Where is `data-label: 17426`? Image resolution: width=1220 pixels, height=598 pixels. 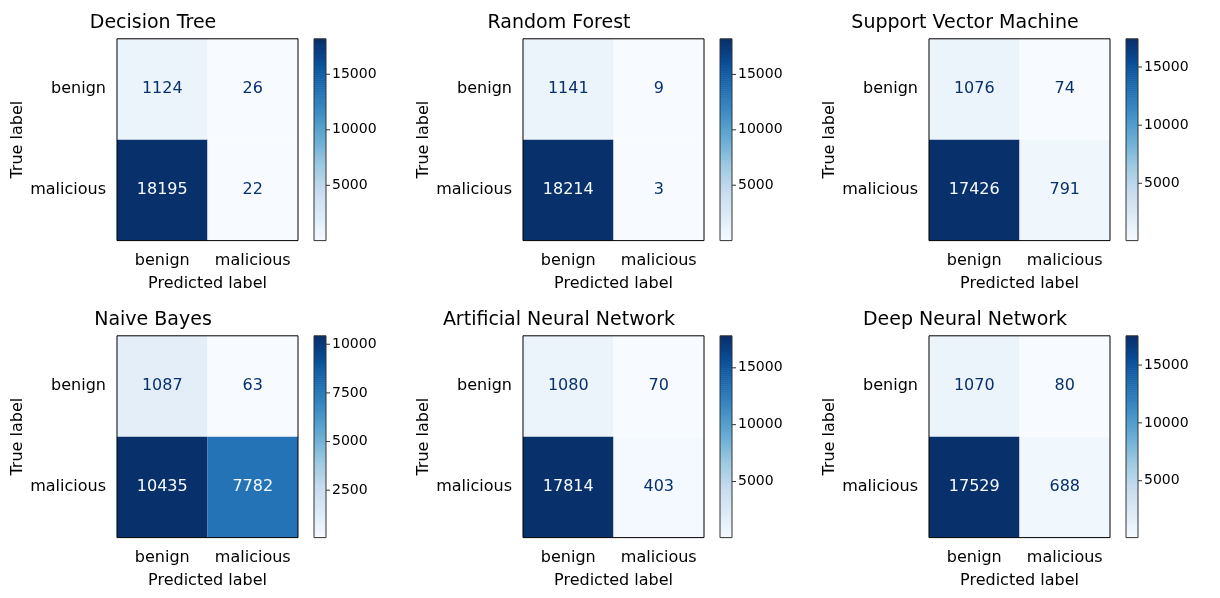 data-label: 17426 is located at coordinates (974, 189).